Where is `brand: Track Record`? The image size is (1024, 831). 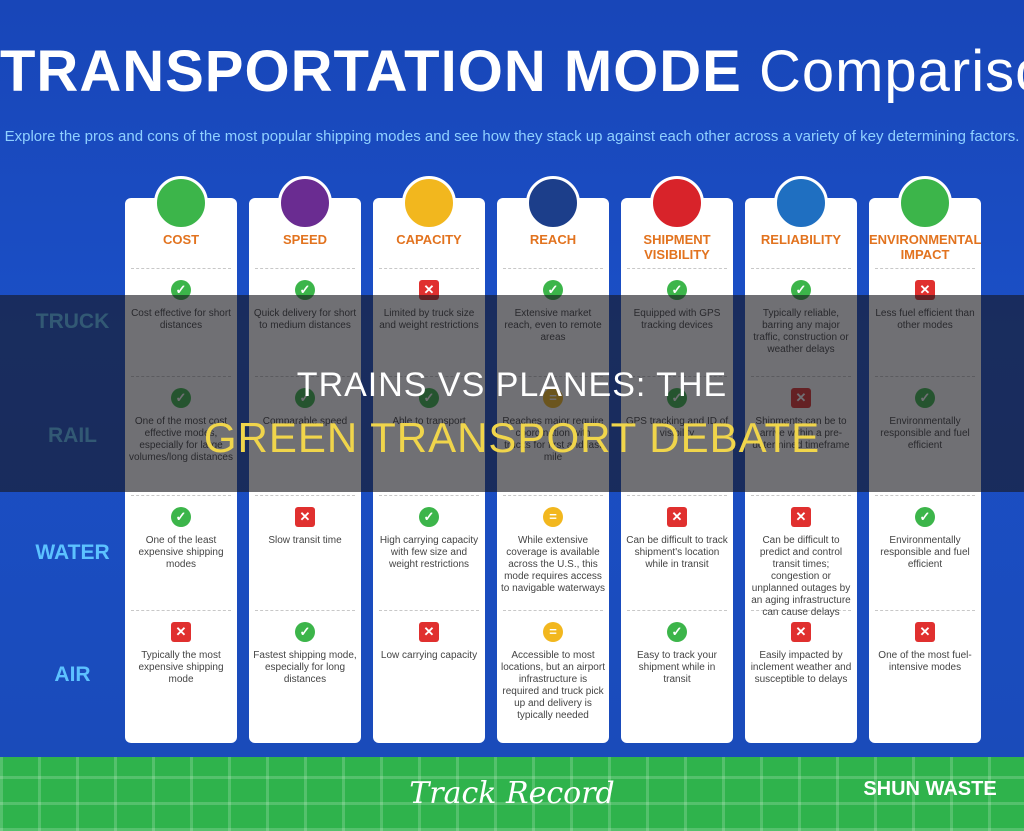
brand: Track Record is located at coordinates (512, 793).